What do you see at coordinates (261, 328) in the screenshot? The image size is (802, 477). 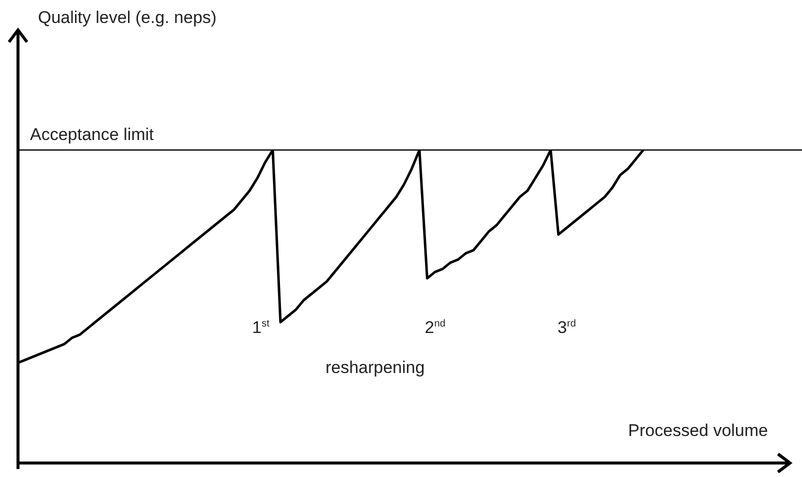 I see `annotation: 1$^{st}$` at bounding box center [261, 328].